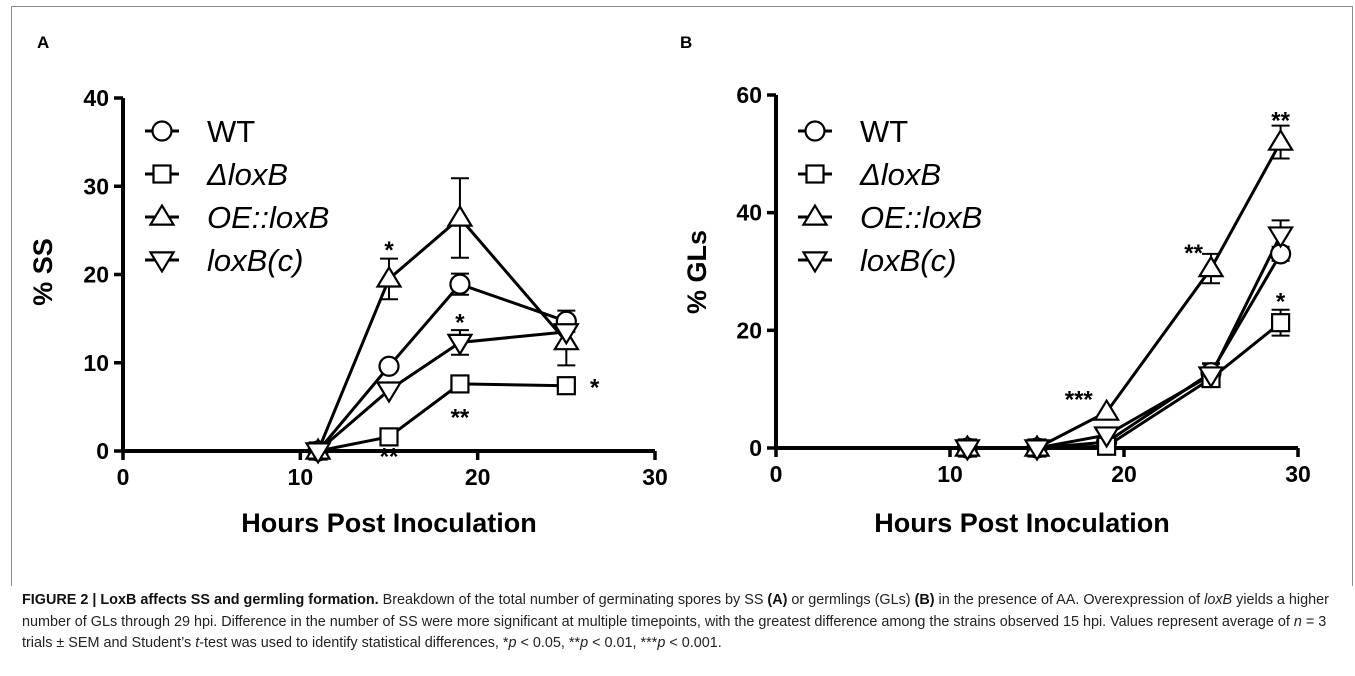  What do you see at coordinates (1218, 600) in the screenshot?
I see `caption-text: loxB` at bounding box center [1218, 600].